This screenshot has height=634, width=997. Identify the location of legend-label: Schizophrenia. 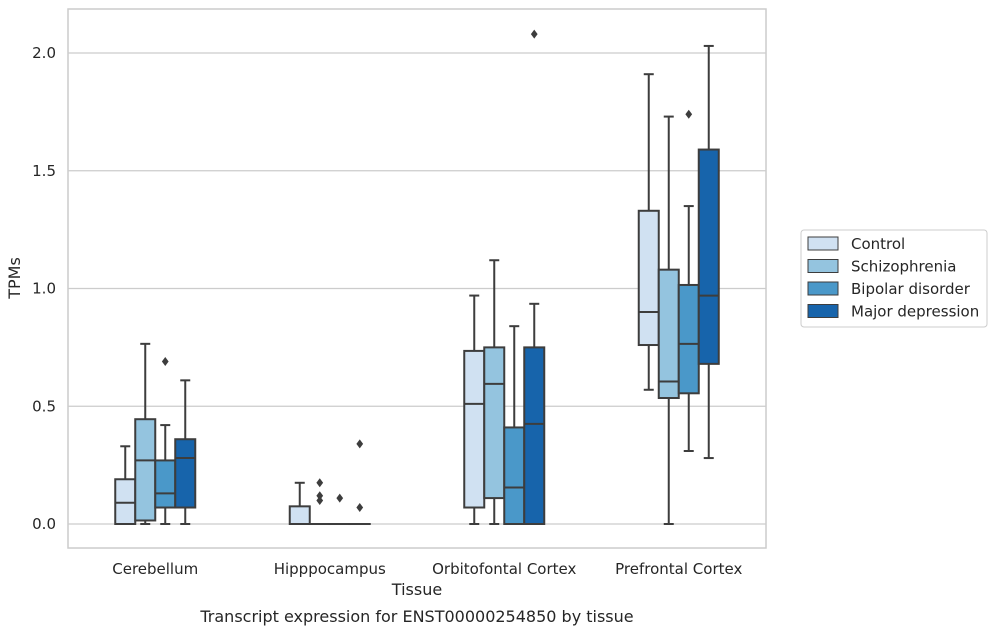
(903, 267).